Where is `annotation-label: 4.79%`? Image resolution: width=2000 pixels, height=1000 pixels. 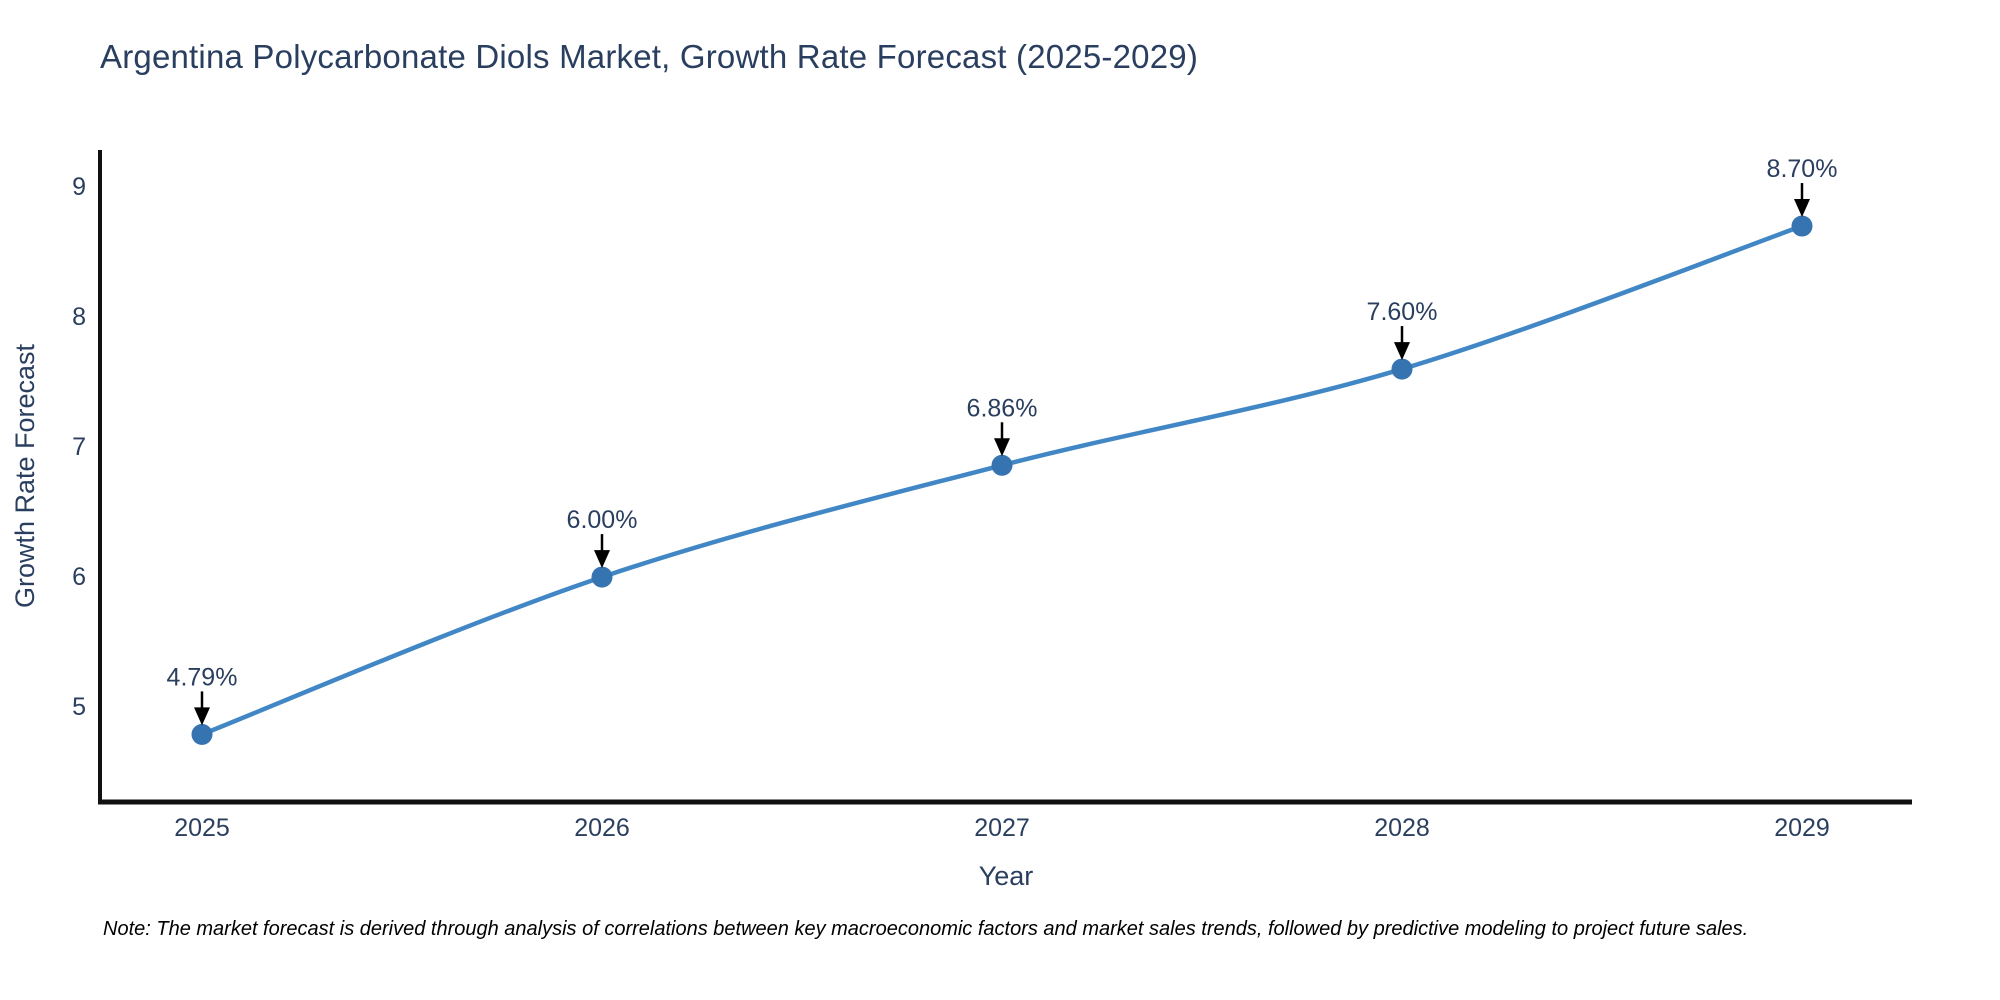 annotation-label: 4.79% is located at coordinates (202, 677).